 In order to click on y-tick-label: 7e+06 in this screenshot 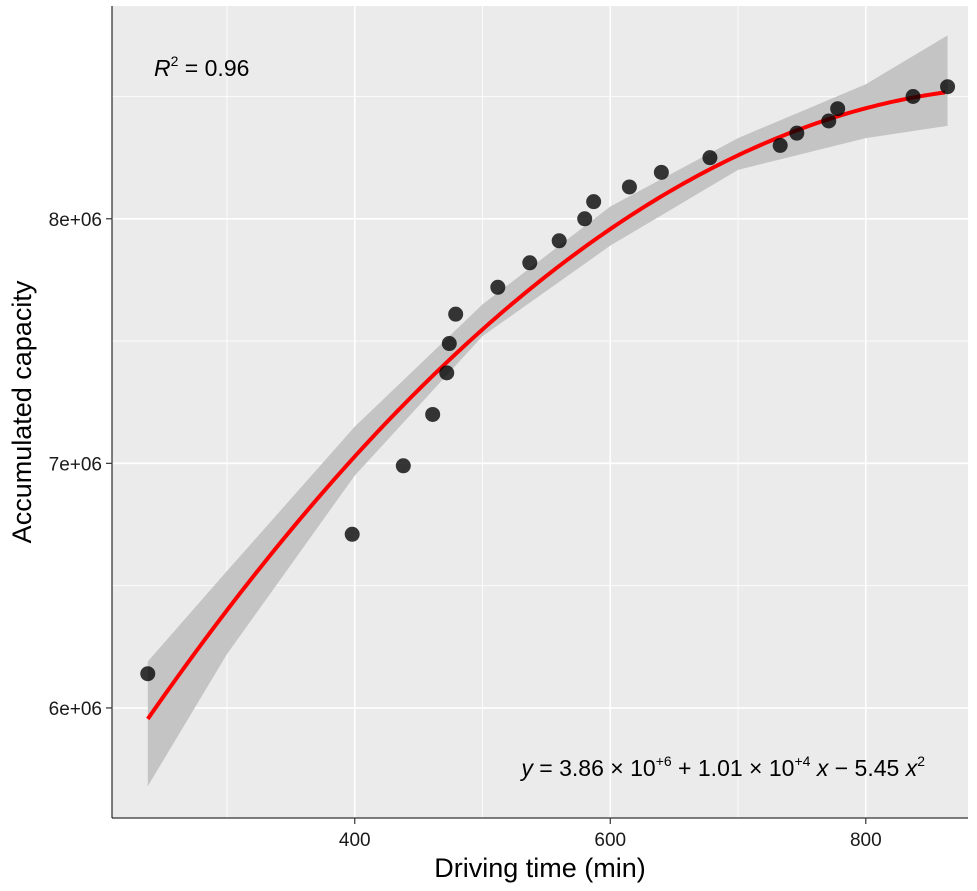, I will do `click(75, 464)`.